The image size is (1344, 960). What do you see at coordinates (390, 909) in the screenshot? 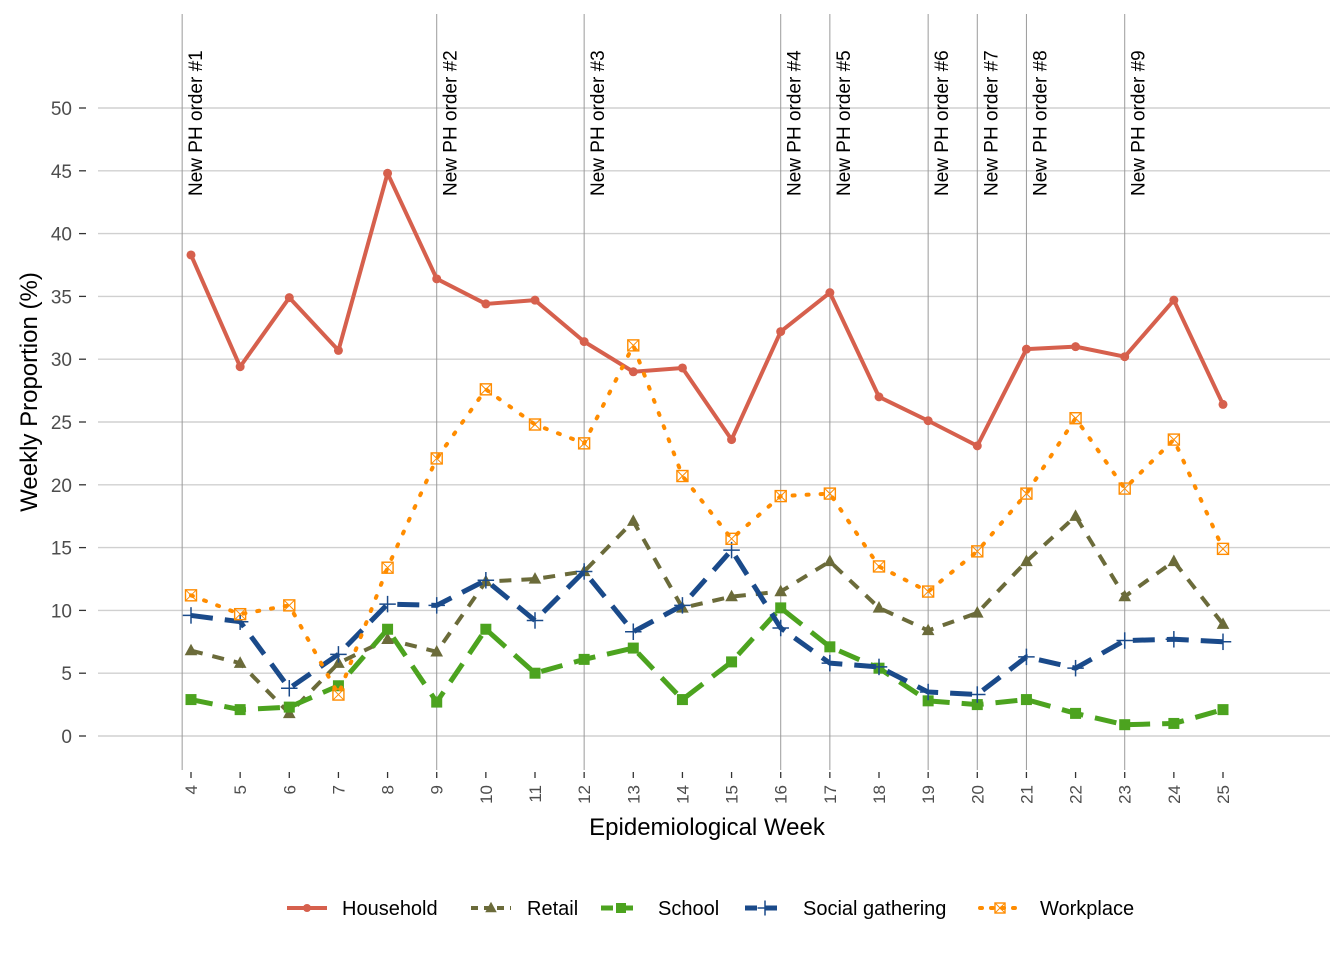
I see `legend-label: Household` at bounding box center [390, 909].